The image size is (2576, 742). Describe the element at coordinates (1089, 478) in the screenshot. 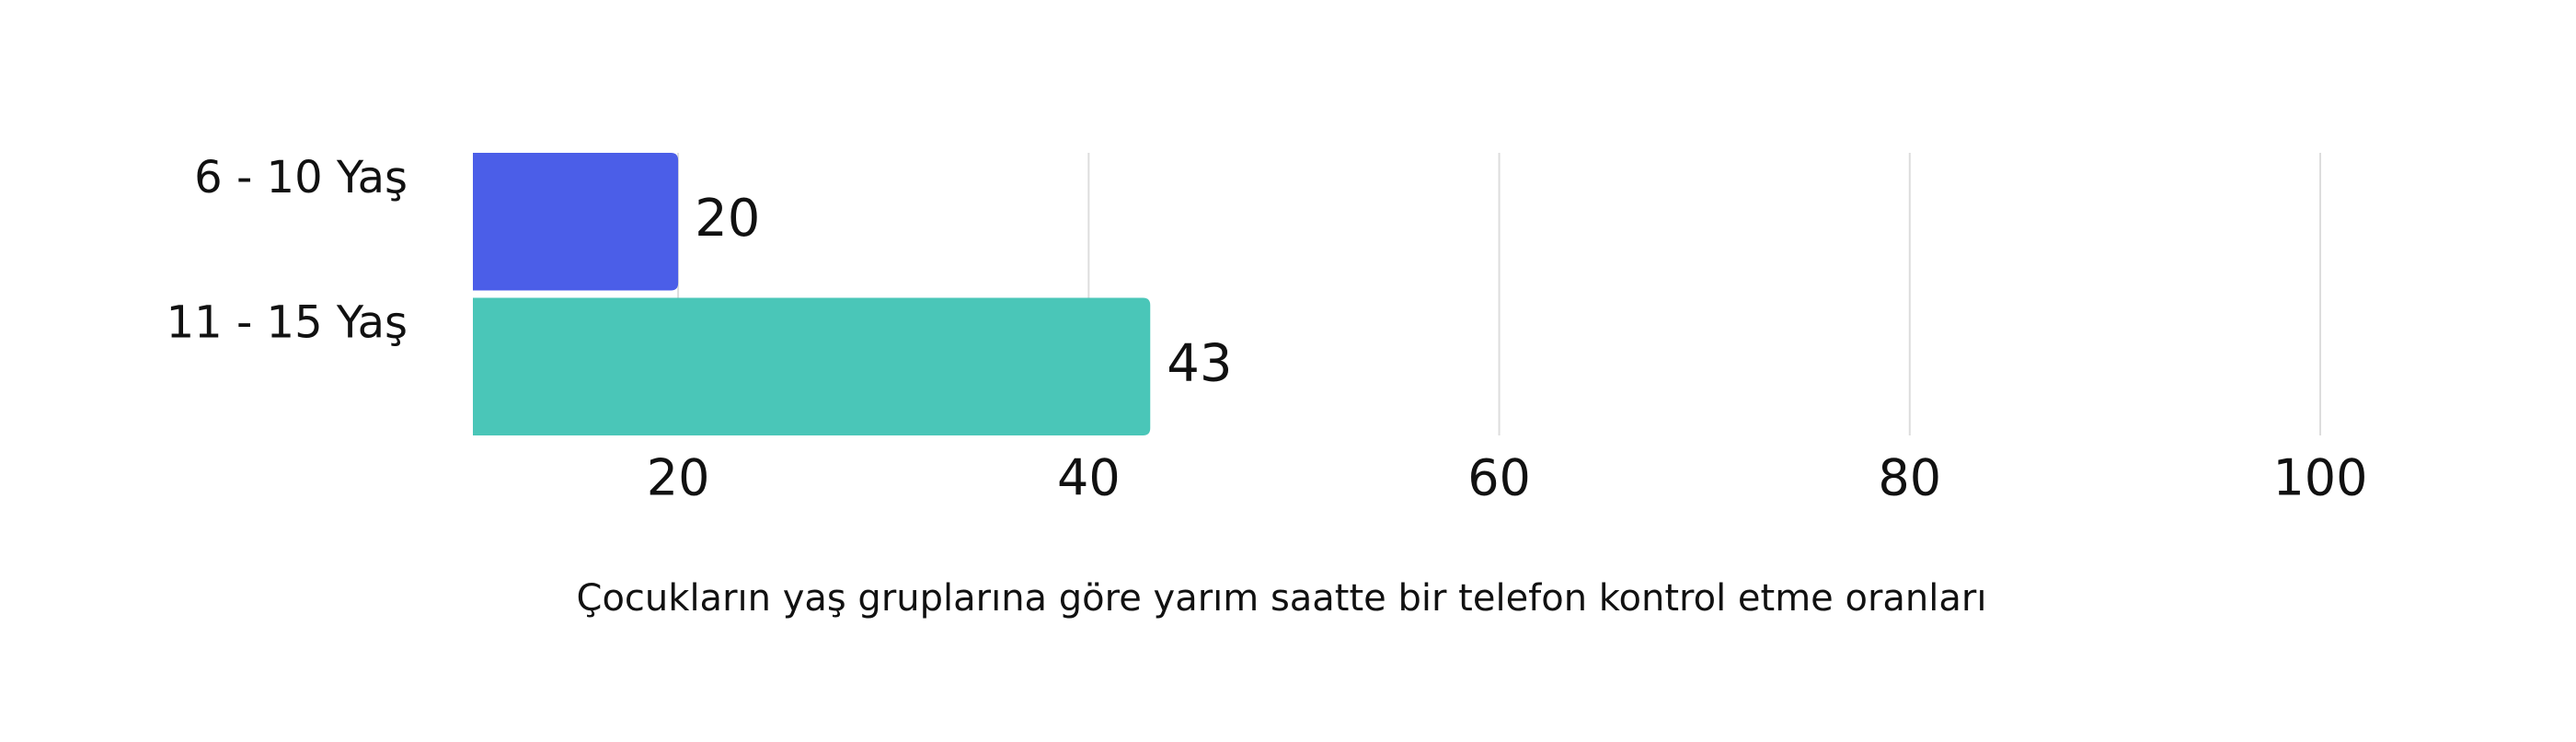

I see `x-tick-label: 40` at that location.